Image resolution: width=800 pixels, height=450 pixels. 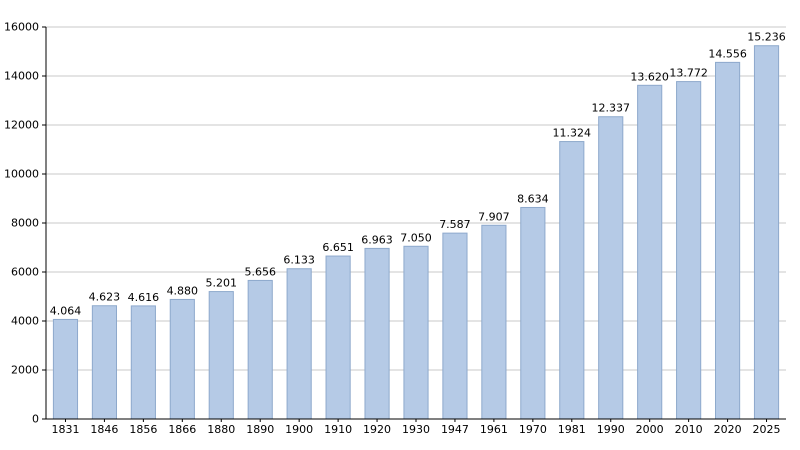 What do you see at coordinates (455, 429) in the screenshot?
I see `x-tick-label: 1947` at bounding box center [455, 429].